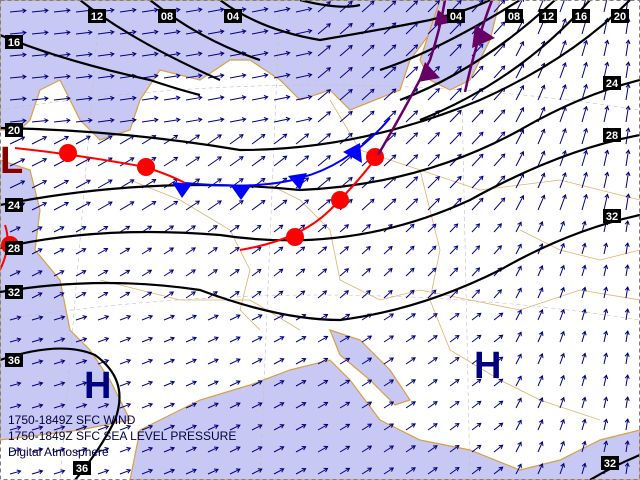 The height and width of the screenshot is (480, 640). I want to click on isobar-label: 24, so click(612, 83).